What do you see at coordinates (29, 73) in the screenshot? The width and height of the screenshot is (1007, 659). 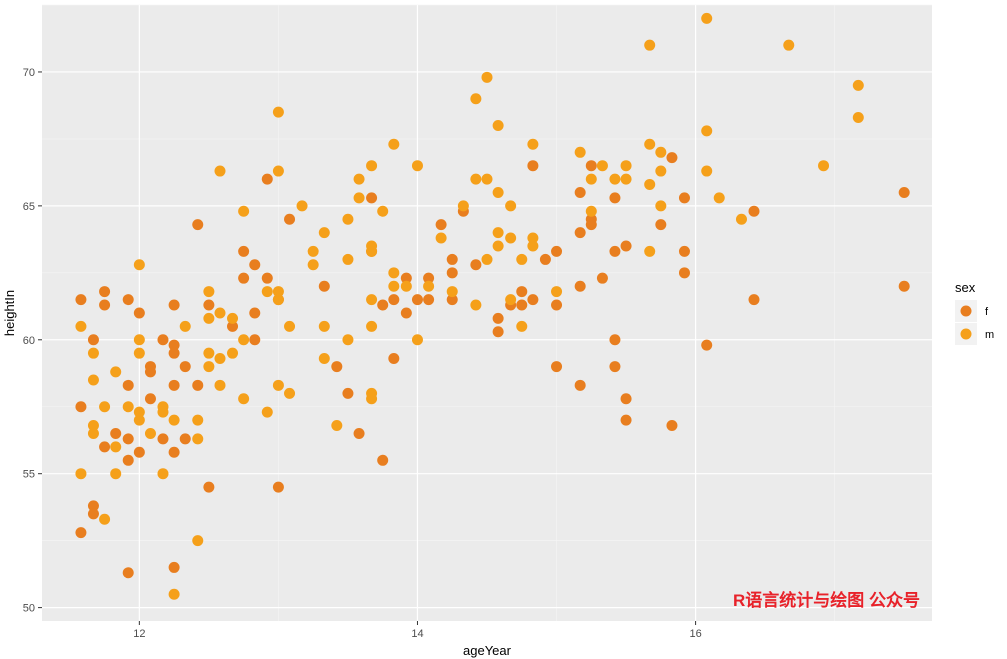 I see `y-tick-label: 70` at bounding box center [29, 73].